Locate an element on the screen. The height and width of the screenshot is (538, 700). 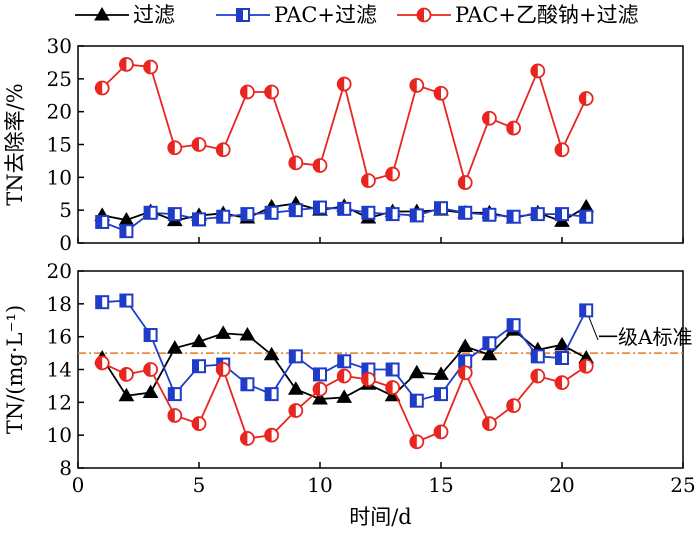
legend: 过滤 PAC+过滤 PAC+乙酸钠+过滤 is located at coordinates (357, 15).